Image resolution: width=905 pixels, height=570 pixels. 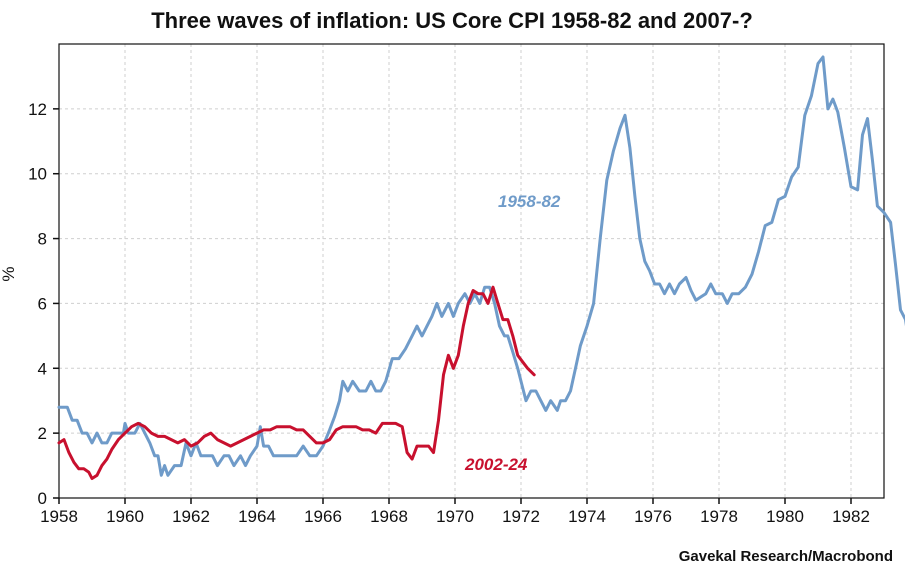 What do you see at coordinates (851, 516) in the screenshot?
I see `x-tick-label: 1982` at bounding box center [851, 516].